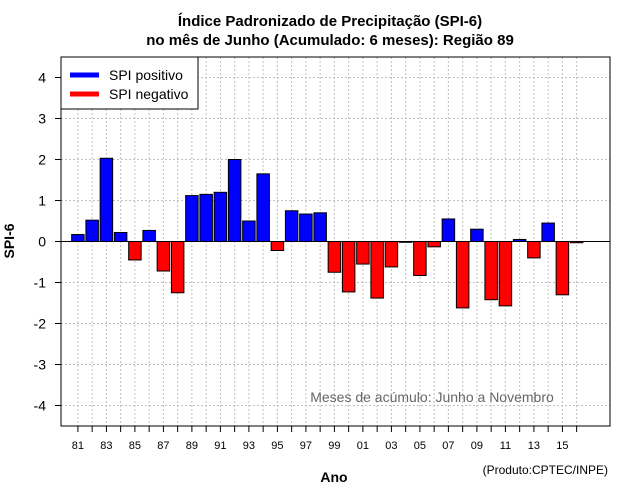 The image size is (640, 500). What do you see at coordinates (320, 227) in the screenshot?
I see `bar-1998` at bounding box center [320, 227].